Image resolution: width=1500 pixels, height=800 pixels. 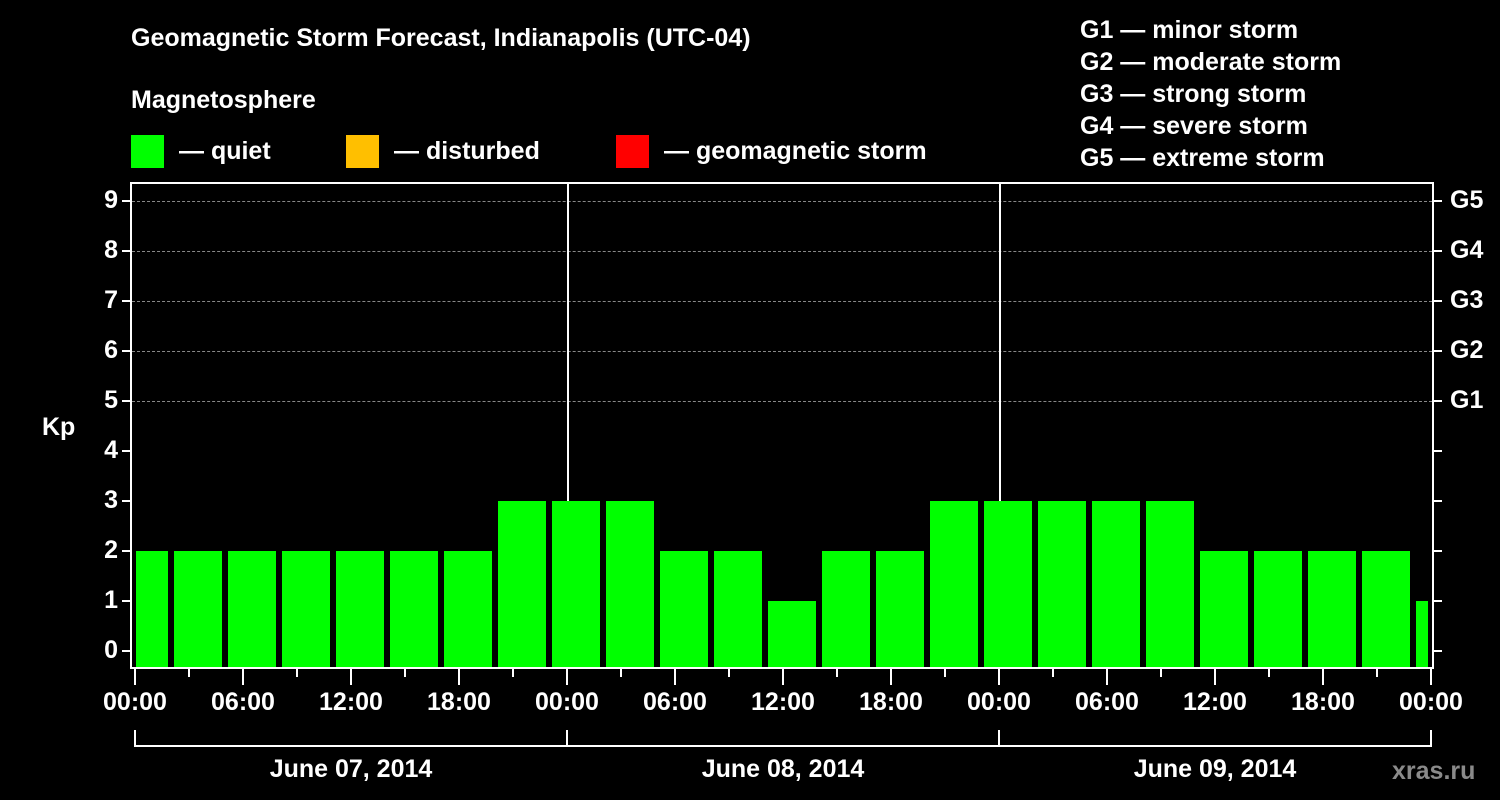 What do you see at coordinates (1467, 350) in the screenshot?
I see `g-scale-label: G2` at bounding box center [1467, 350].